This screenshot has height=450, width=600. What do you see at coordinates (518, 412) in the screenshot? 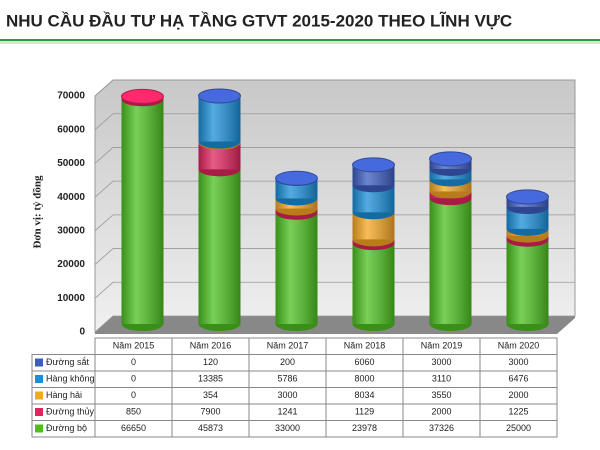
I see `table-value: 1225` at bounding box center [518, 412].